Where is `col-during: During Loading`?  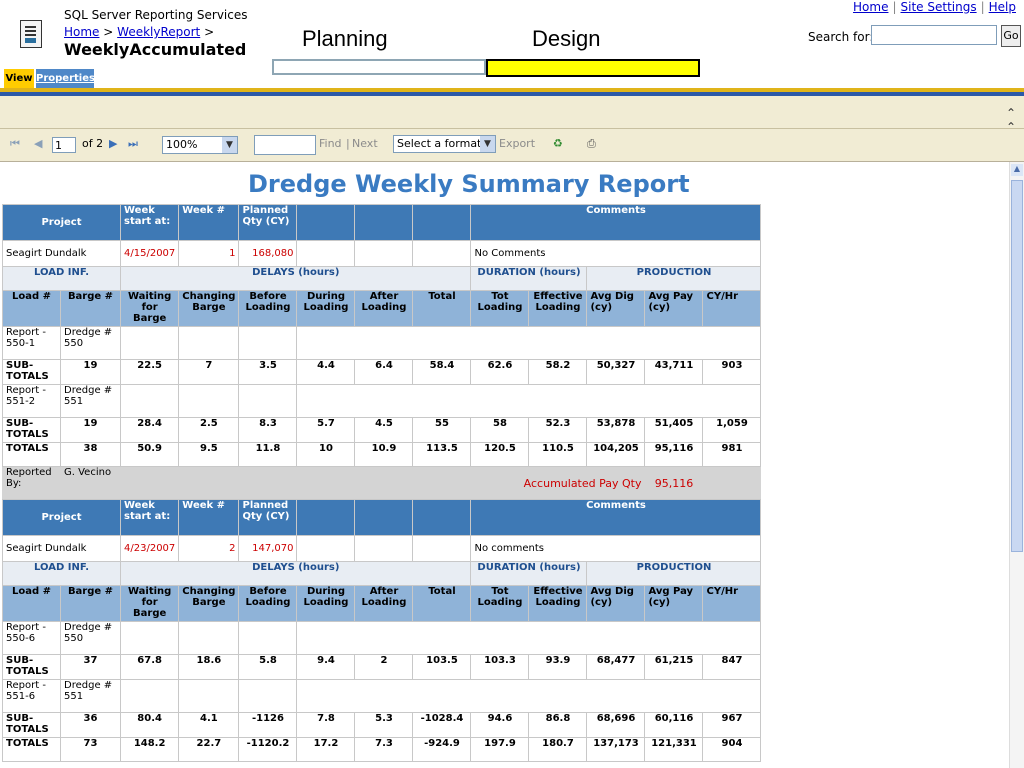
col-during: During Loading is located at coordinates (326, 603).